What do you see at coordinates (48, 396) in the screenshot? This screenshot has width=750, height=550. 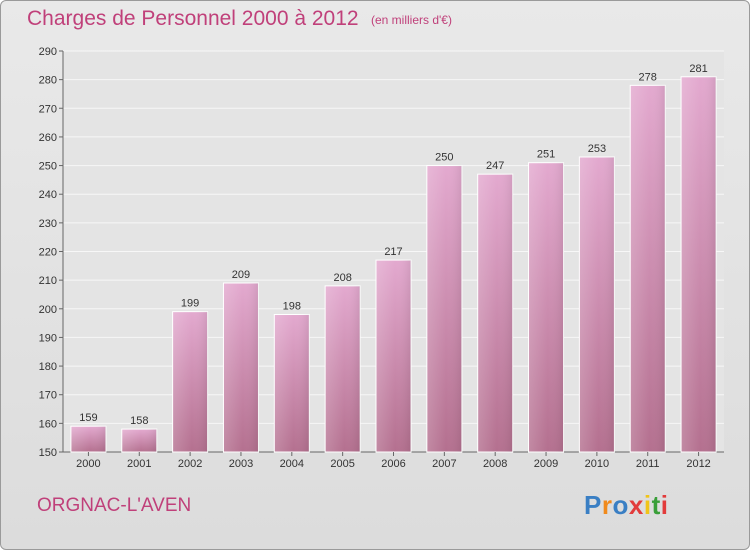 I see `y-tick-label: 170` at bounding box center [48, 396].